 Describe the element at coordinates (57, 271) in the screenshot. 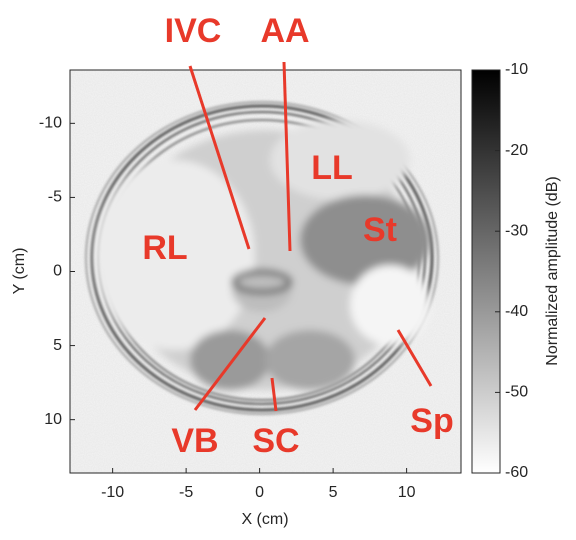

I see `y-tick-label: 0` at that location.